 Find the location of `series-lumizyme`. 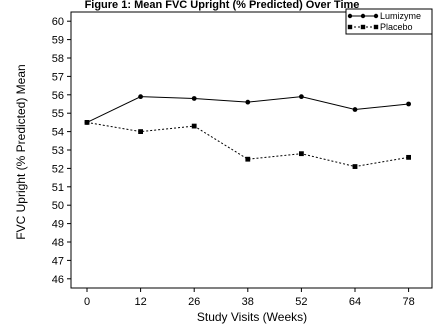

series-lumizyme is located at coordinates (247, 109).